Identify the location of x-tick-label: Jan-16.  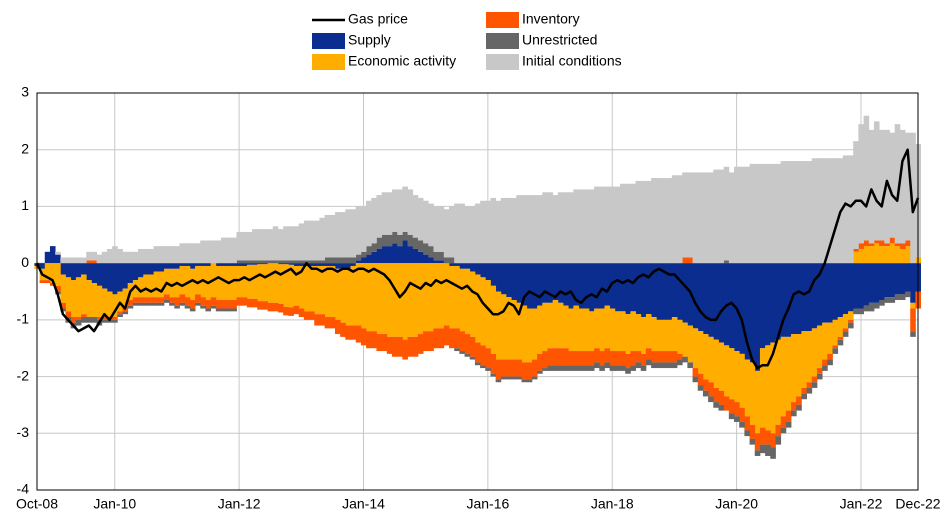
(487, 504).